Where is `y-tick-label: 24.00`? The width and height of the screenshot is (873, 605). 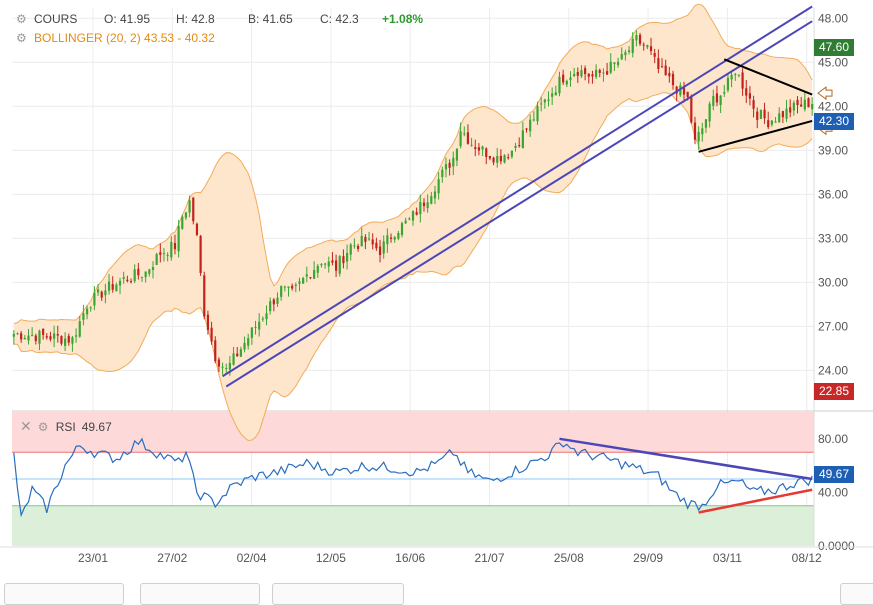
y-tick-label: 24.00 is located at coordinates (833, 370).